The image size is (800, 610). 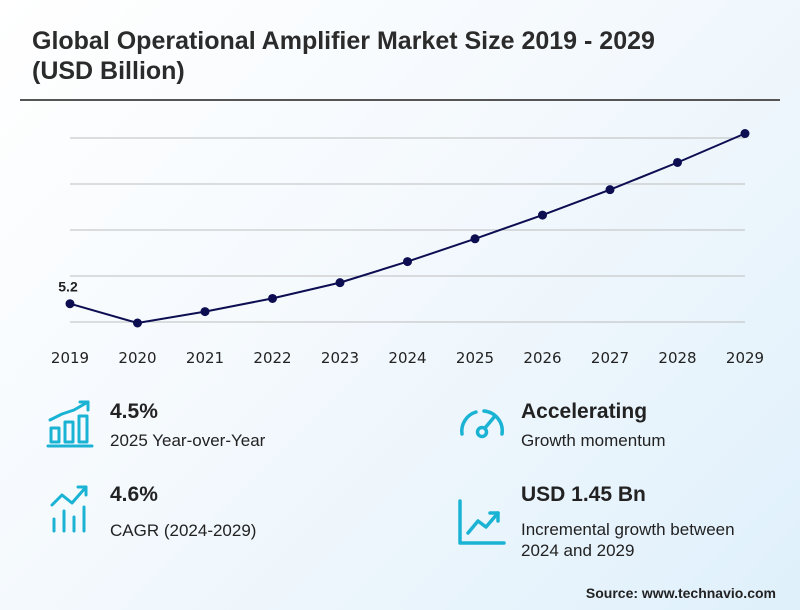 What do you see at coordinates (680, 593) in the screenshot?
I see `source-note: Source: www.technavio.com` at bounding box center [680, 593].